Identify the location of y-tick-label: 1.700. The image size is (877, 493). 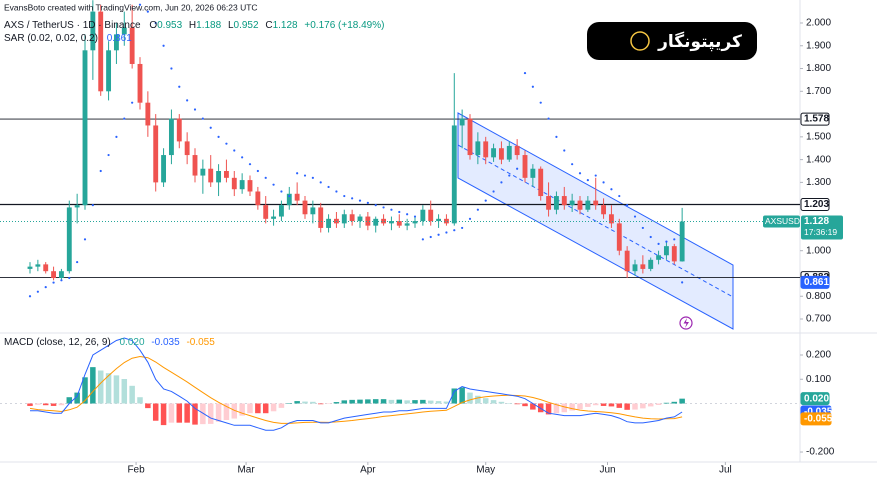
(818, 91).